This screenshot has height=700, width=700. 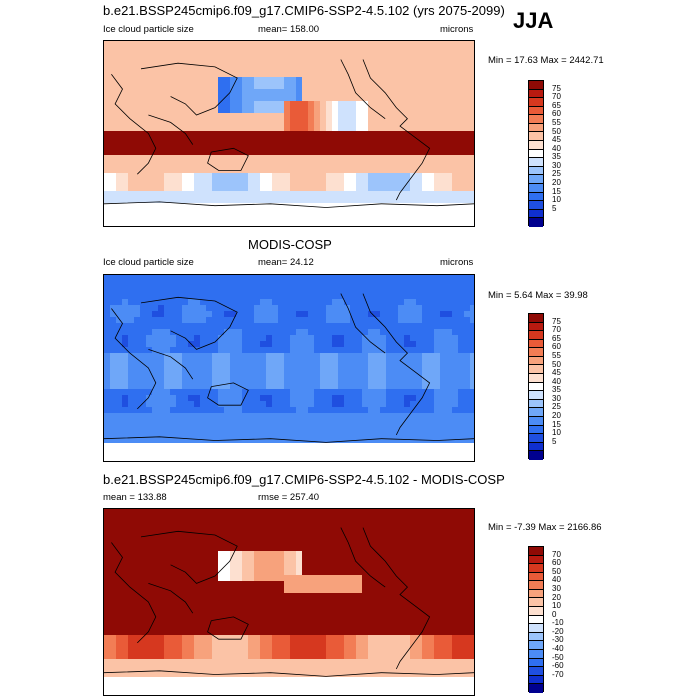 I want to click on panel-1-mean-label: mean= 158.00, so click(x=289, y=29).